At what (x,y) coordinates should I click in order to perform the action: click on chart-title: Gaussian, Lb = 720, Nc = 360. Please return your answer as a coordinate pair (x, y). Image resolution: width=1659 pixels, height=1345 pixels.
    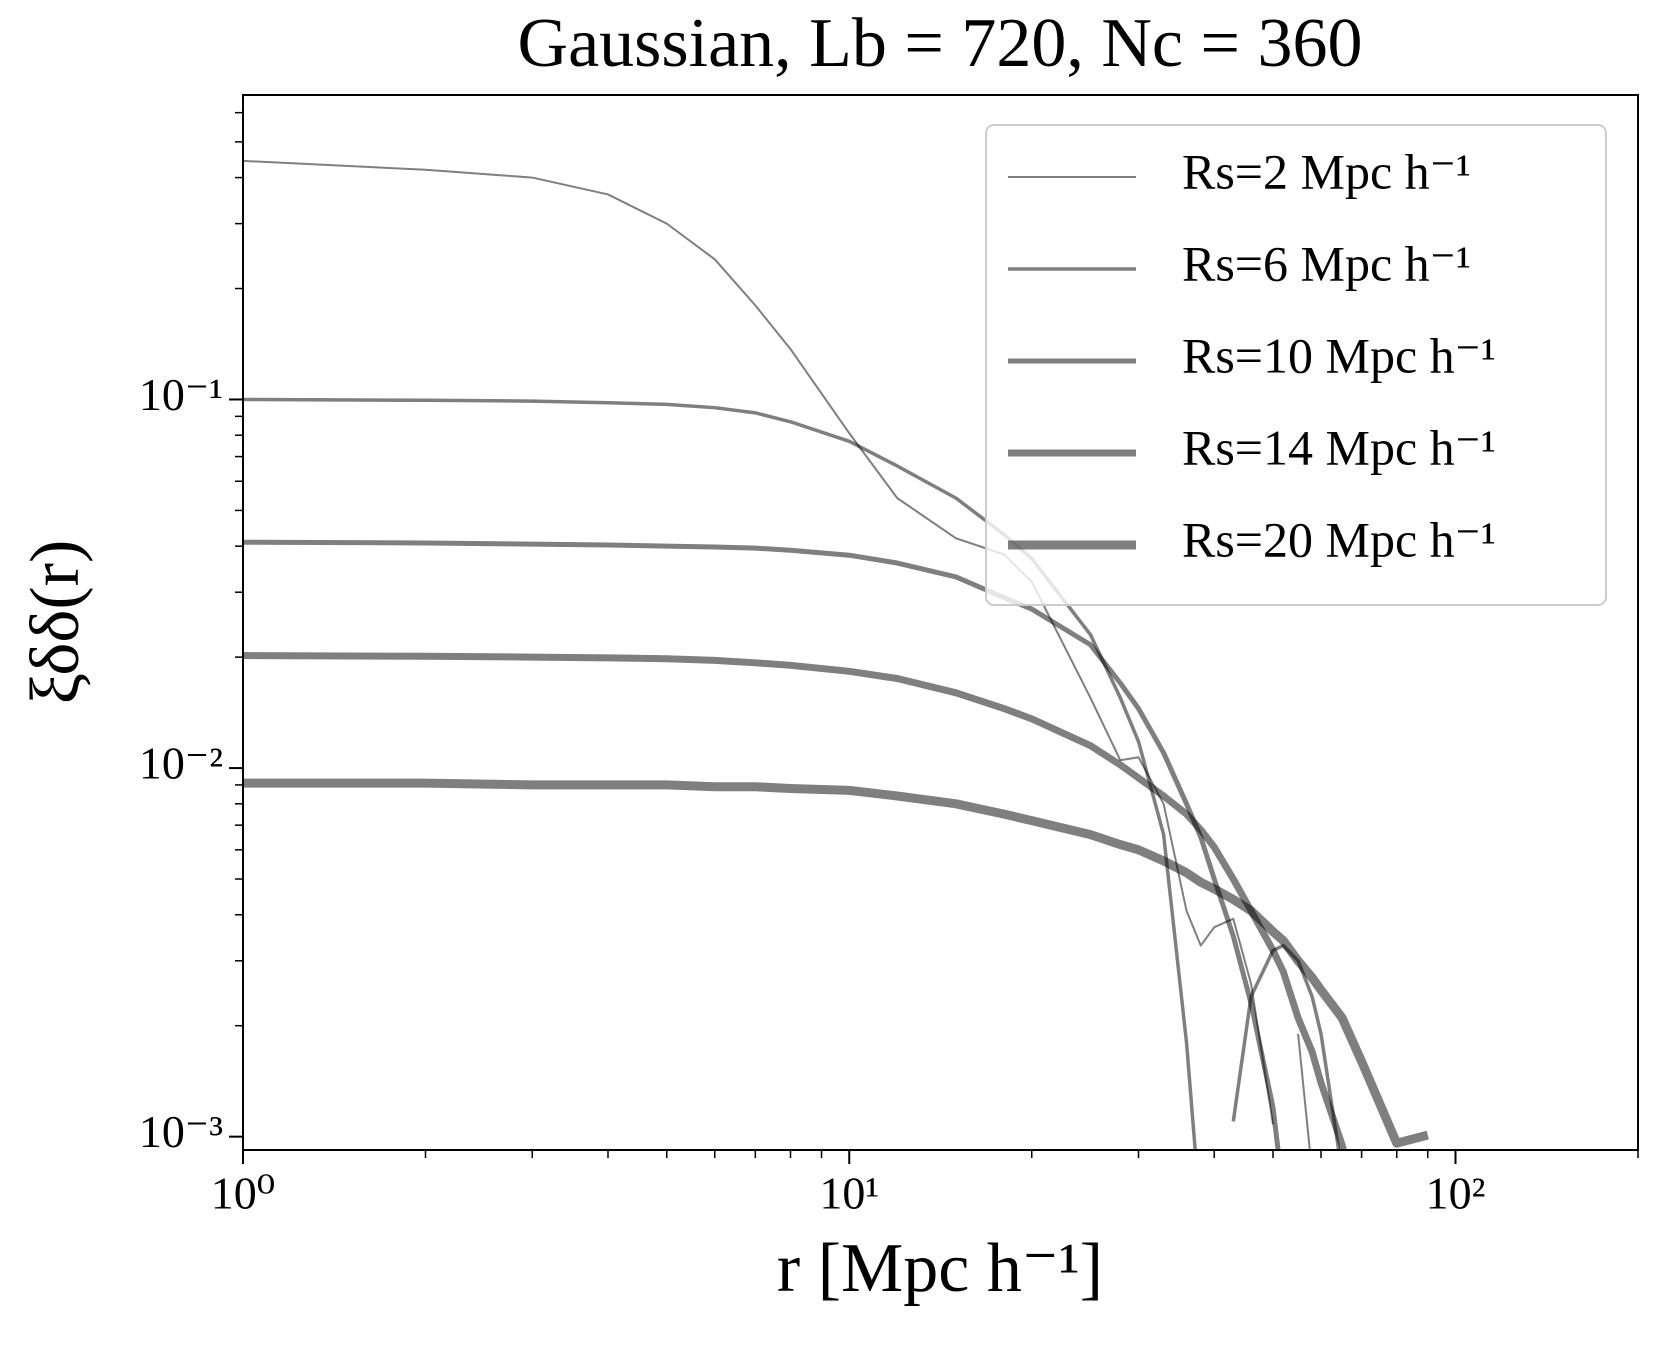
    Looking at the image, I should click on (940, 43).